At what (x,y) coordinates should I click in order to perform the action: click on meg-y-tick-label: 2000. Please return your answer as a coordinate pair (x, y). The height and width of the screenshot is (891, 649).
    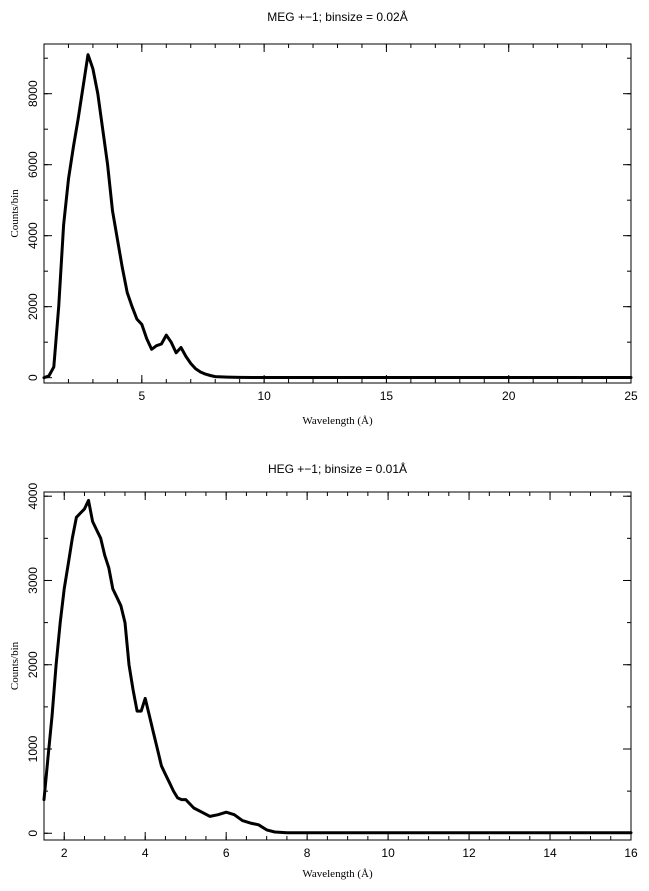
    Looking at the image, I should click on (33, 306).